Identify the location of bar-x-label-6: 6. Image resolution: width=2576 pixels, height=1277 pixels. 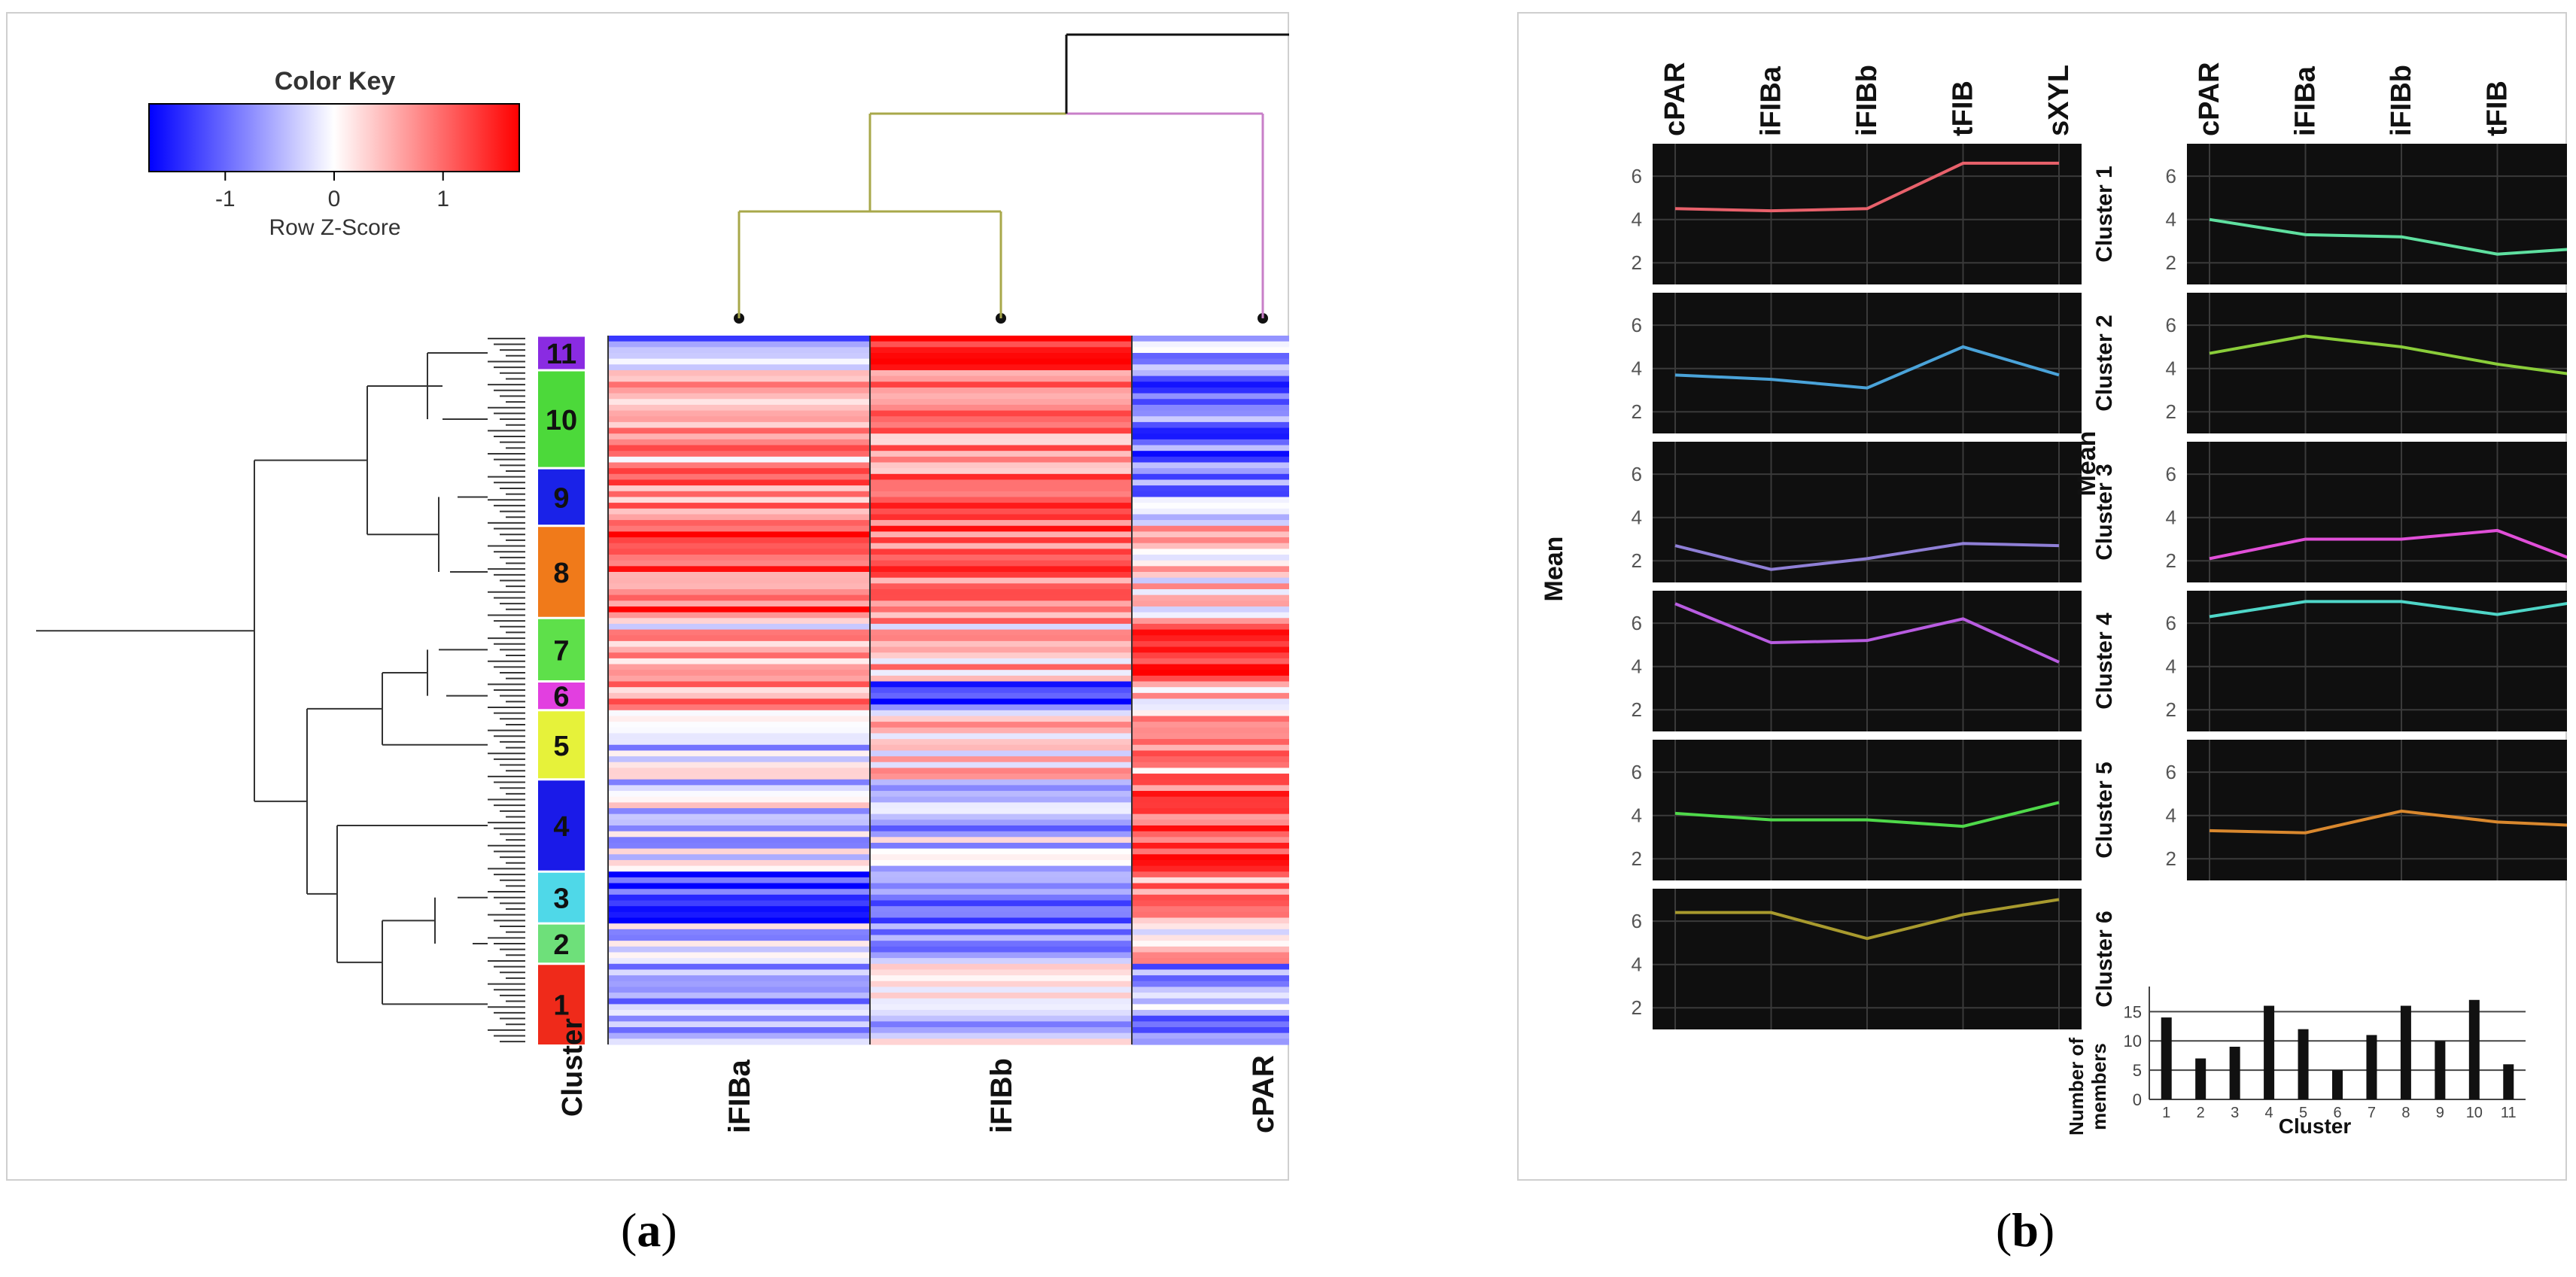
(2337, 1113).